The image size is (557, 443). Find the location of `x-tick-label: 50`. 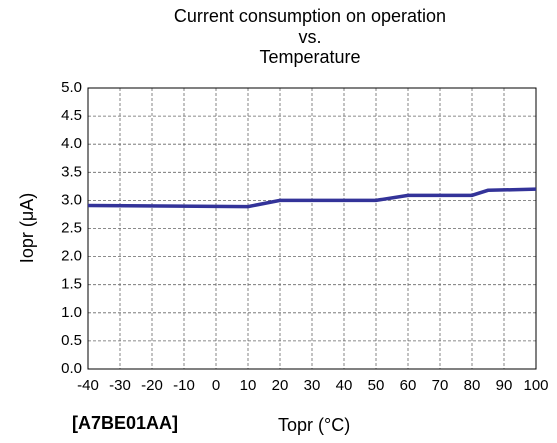

x-tick-label: 50 is located at coordinates (376, 385).